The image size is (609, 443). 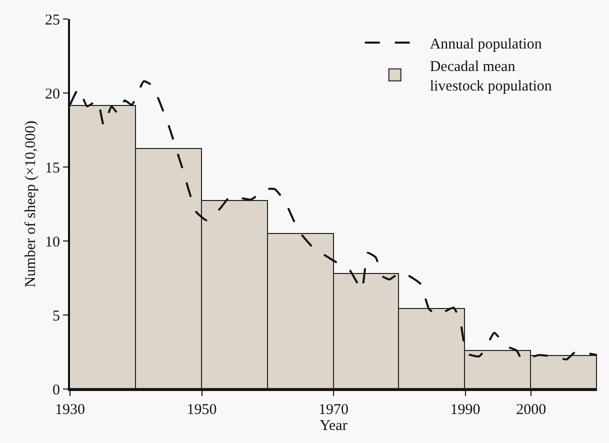 I want to click on x-tick-label: 1950, so click(x=201, y=410).